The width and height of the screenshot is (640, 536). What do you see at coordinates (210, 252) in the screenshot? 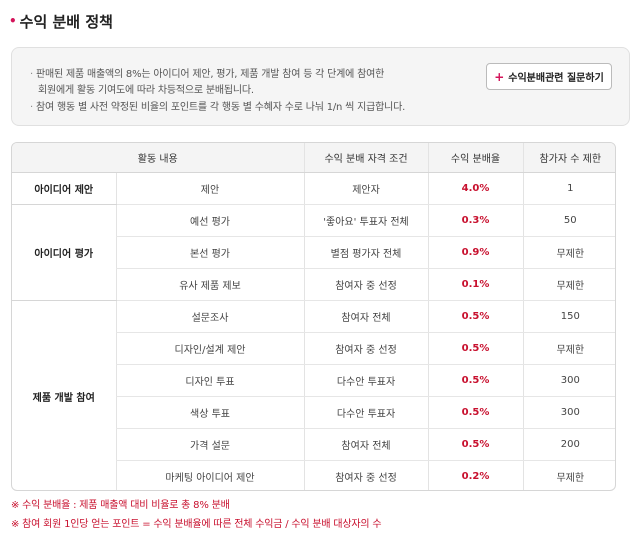
I see `activity-cell: 본선 평가` at bounding box center [210, 252].